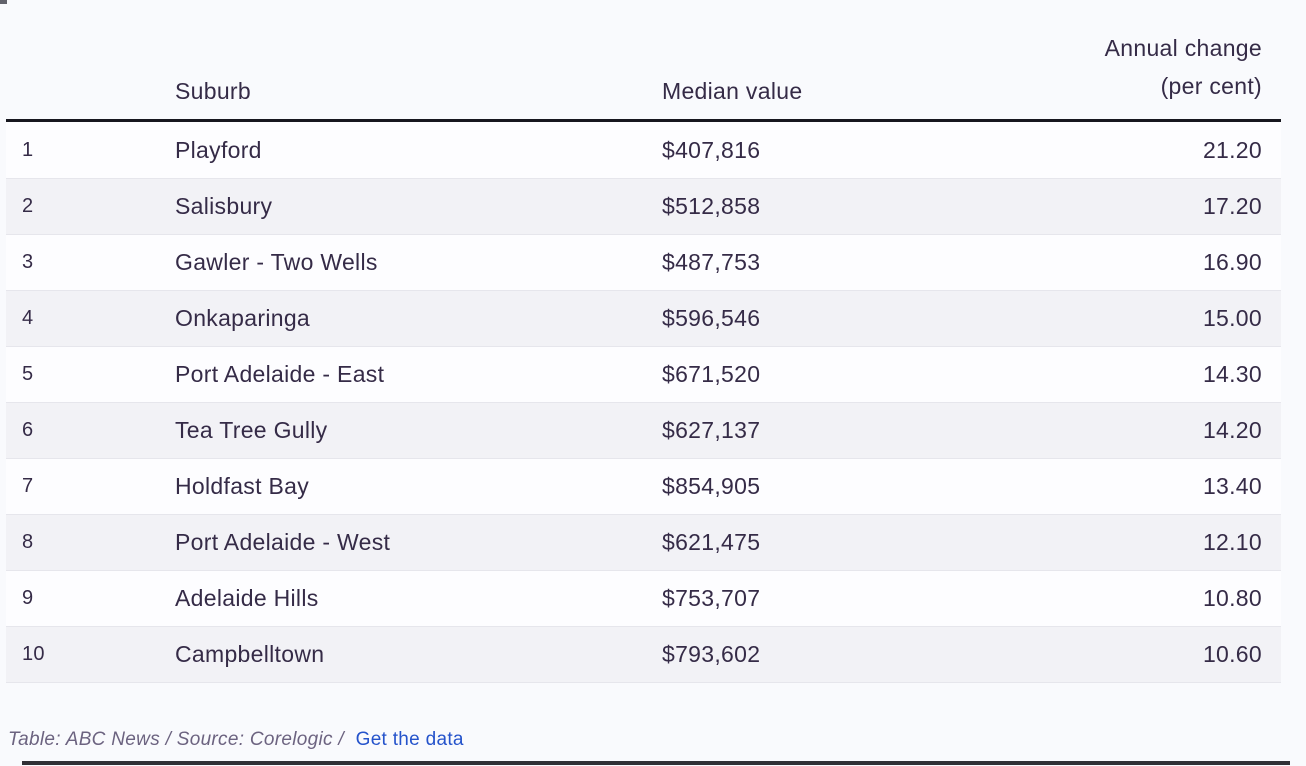 This screenshot has width=1306, height=766. I want to click on suburb-column-header: Suburb, so click(213, 91).